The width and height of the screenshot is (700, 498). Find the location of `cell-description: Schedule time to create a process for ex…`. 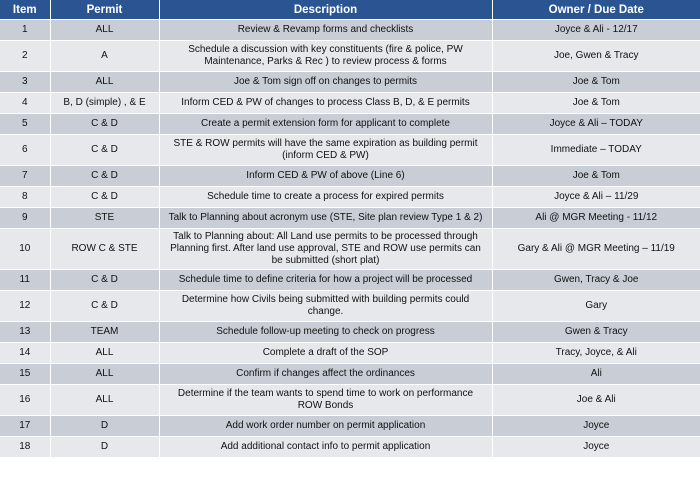

cell-description: Schedule time to create a process for ex… is located at coordinates (326, 197).